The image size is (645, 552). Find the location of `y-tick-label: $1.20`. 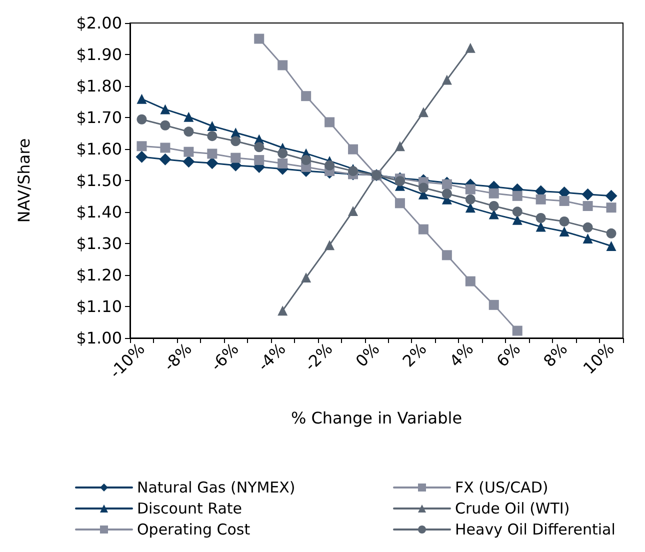

y-tick-label: $1.20 is located at coordinates (99, 275).